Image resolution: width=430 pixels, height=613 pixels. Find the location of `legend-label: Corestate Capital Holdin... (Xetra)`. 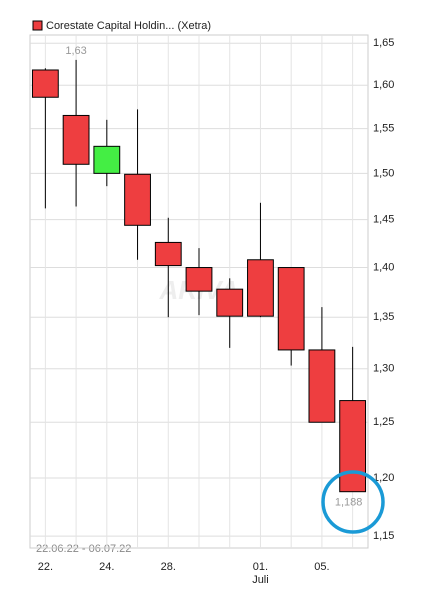

legend-label: Corestate Capital Holdin... (Xetra) is located at coordinates (128, 26).